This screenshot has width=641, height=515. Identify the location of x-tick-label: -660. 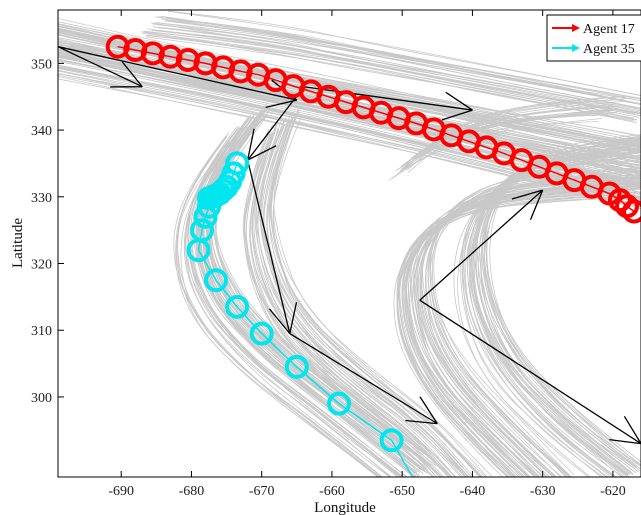
(332, 491).